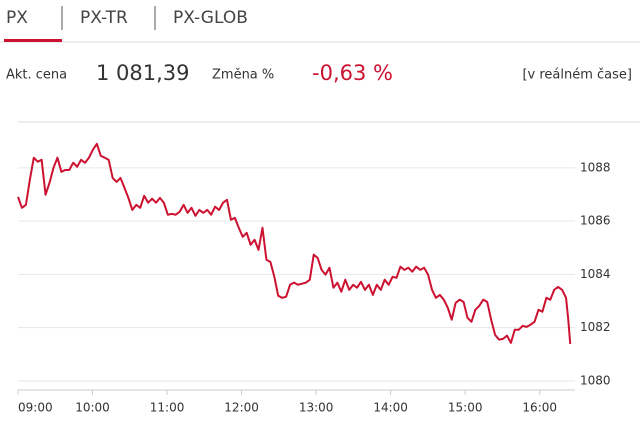 This screenshot has width=640, height=433. What do you see at coordinates (104, 18) in the screenshot?
I see `tab: PX-TR` at bounding box center [104, 18].